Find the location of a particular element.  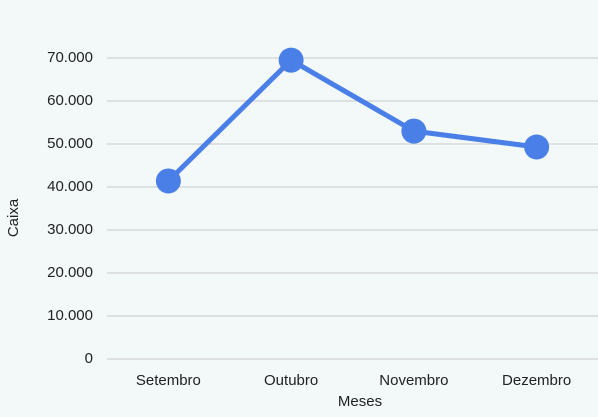

x-axis-label: Meses is located at coordinates (360, 401).